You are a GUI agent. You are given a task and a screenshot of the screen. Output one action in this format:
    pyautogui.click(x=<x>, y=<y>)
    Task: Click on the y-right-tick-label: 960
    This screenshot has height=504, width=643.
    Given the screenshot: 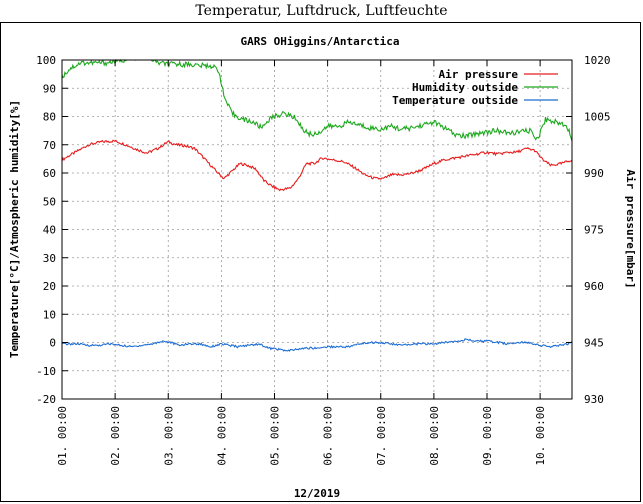 What is the action you would take?
    pyautogui.click(x=594, y=286)
    